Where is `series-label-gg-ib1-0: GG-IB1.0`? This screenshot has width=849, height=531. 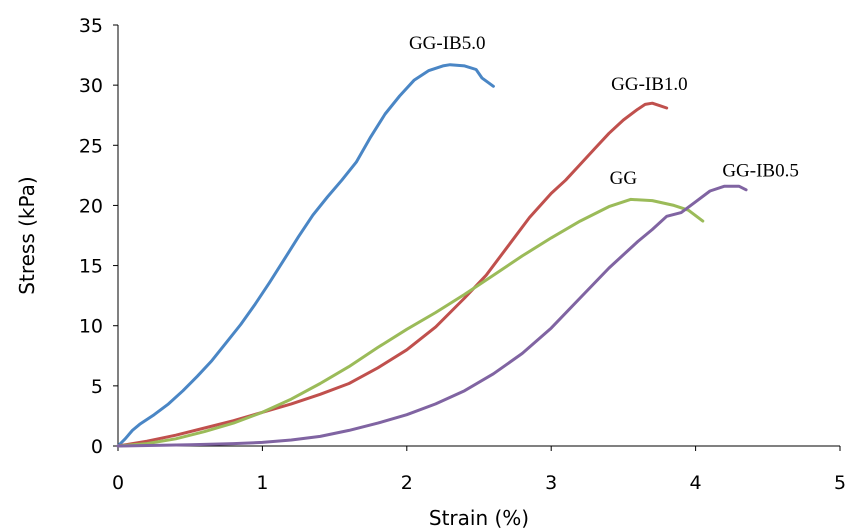
series-label-gg-ib1-0: GG-IB1.0 is located at coordinates (649, 84).